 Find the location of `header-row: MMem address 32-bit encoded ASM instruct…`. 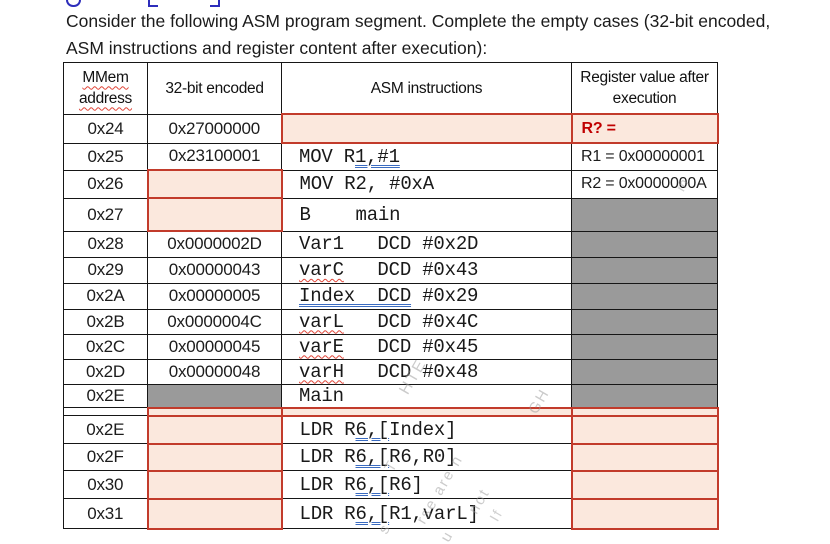

header-row: MMem address 32-bit encoded ASM instruct… is located at coordinates (390, 88).